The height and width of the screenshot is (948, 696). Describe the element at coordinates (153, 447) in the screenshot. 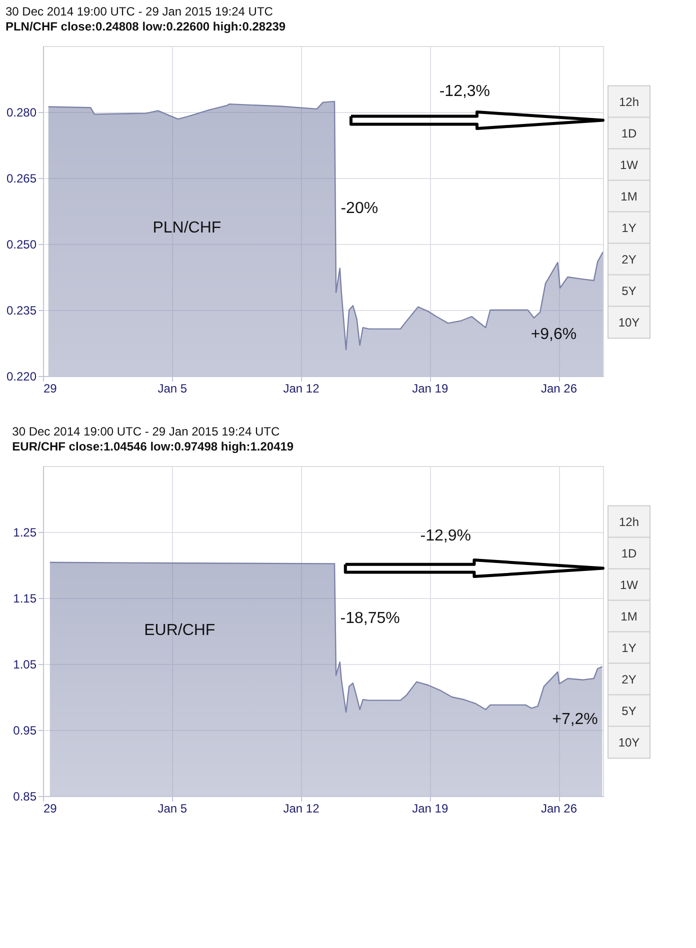

I see `chart-subtitle: EUR/CHF close:1.04546 low:0.97498 high:1.20419` at that location.